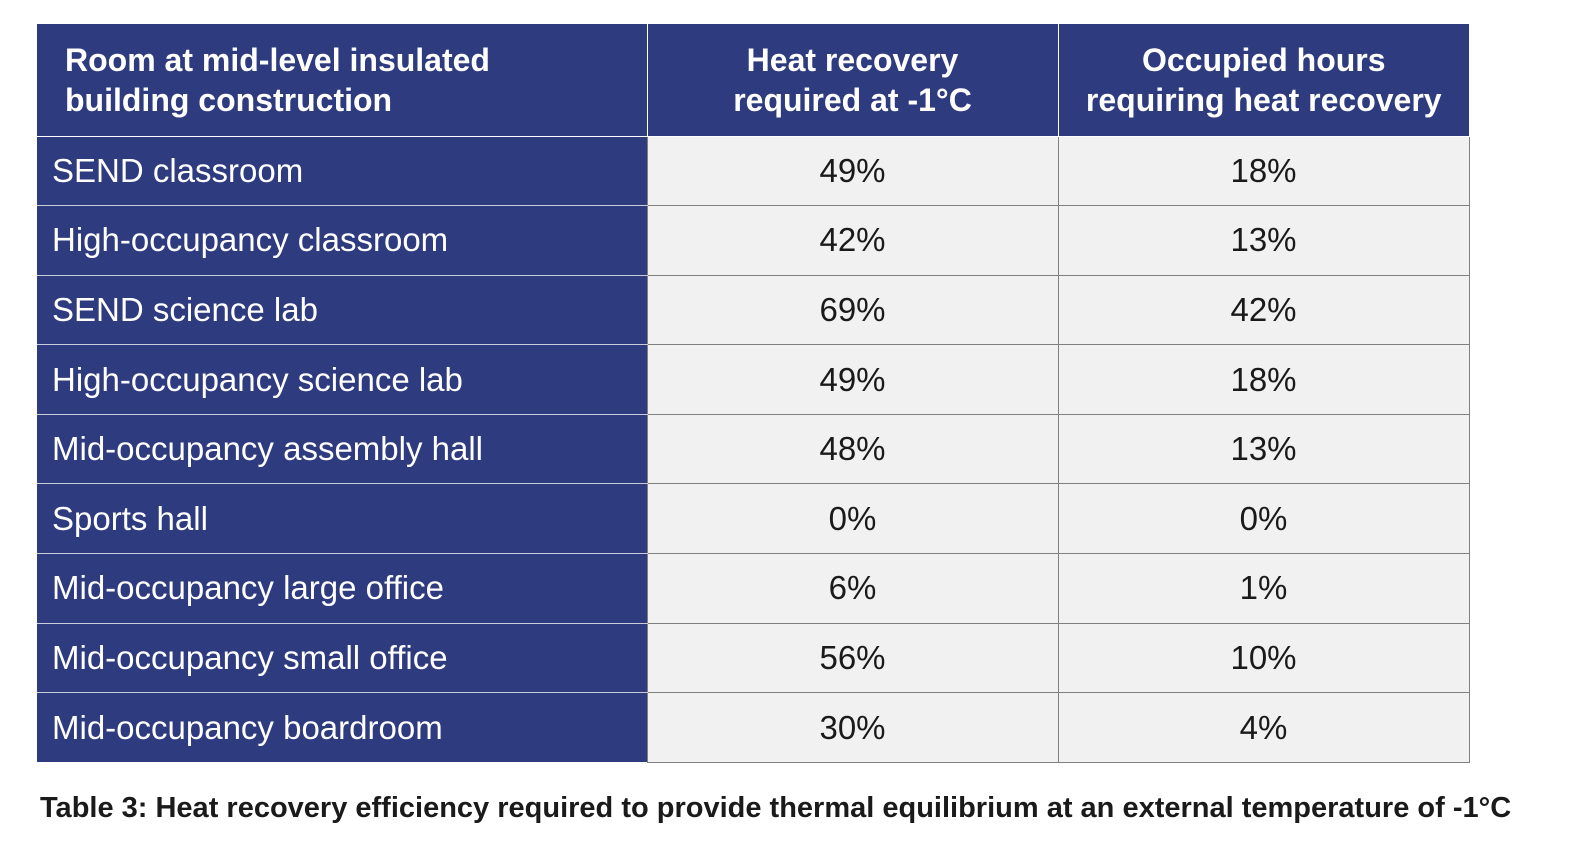 The height and width of the screenshot is (866, 1584). What do you see at coordinates (853, 80) in the screenshot?
I see `header-heat-recovery: Heat recovery required at -1°C` at bounding box center [853, 80].